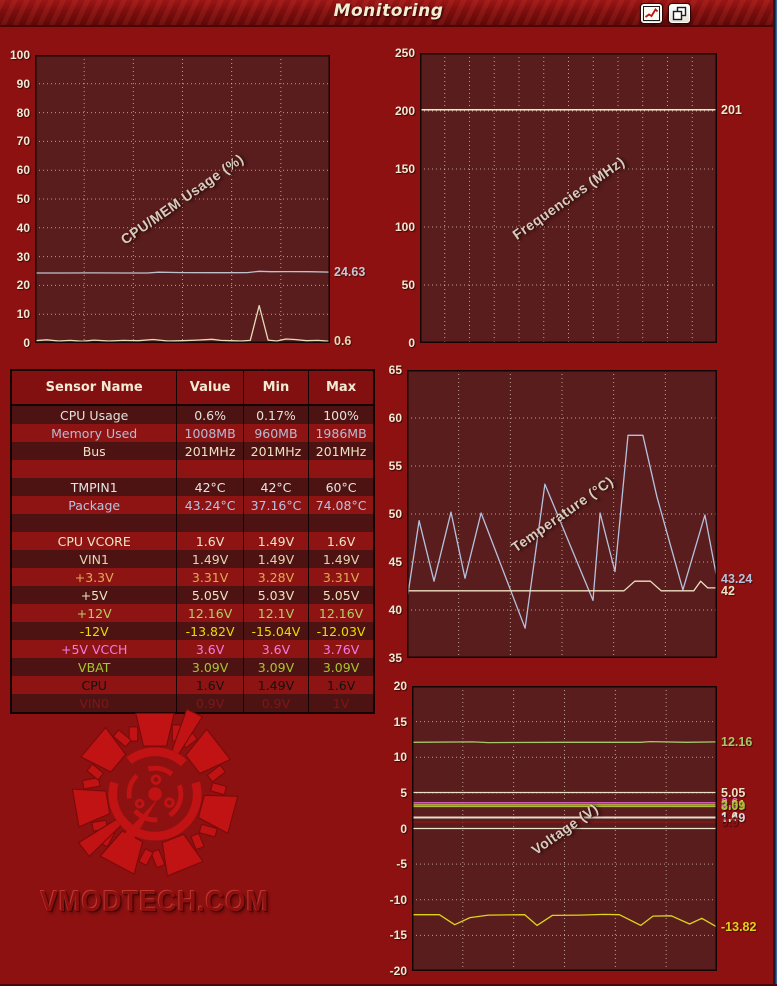  I want to click on table-row: Memory Used 1008MB 960MB 1986MB, so click(192, 433).